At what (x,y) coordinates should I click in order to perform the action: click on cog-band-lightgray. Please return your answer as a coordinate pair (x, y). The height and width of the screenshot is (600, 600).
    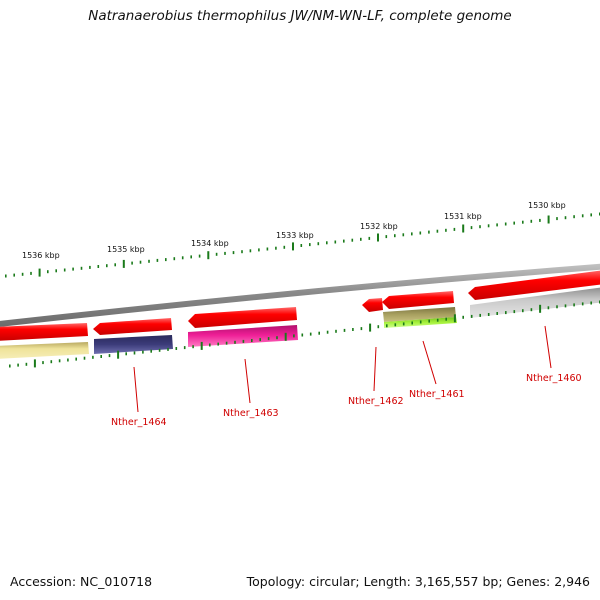
    Looking at the image, I should click on (535, 302).